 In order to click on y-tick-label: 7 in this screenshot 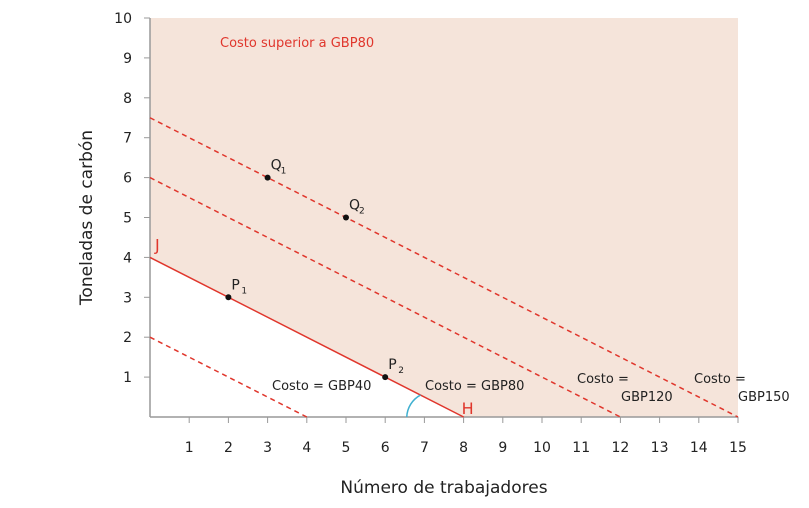, I will do `click(127, 139)`.